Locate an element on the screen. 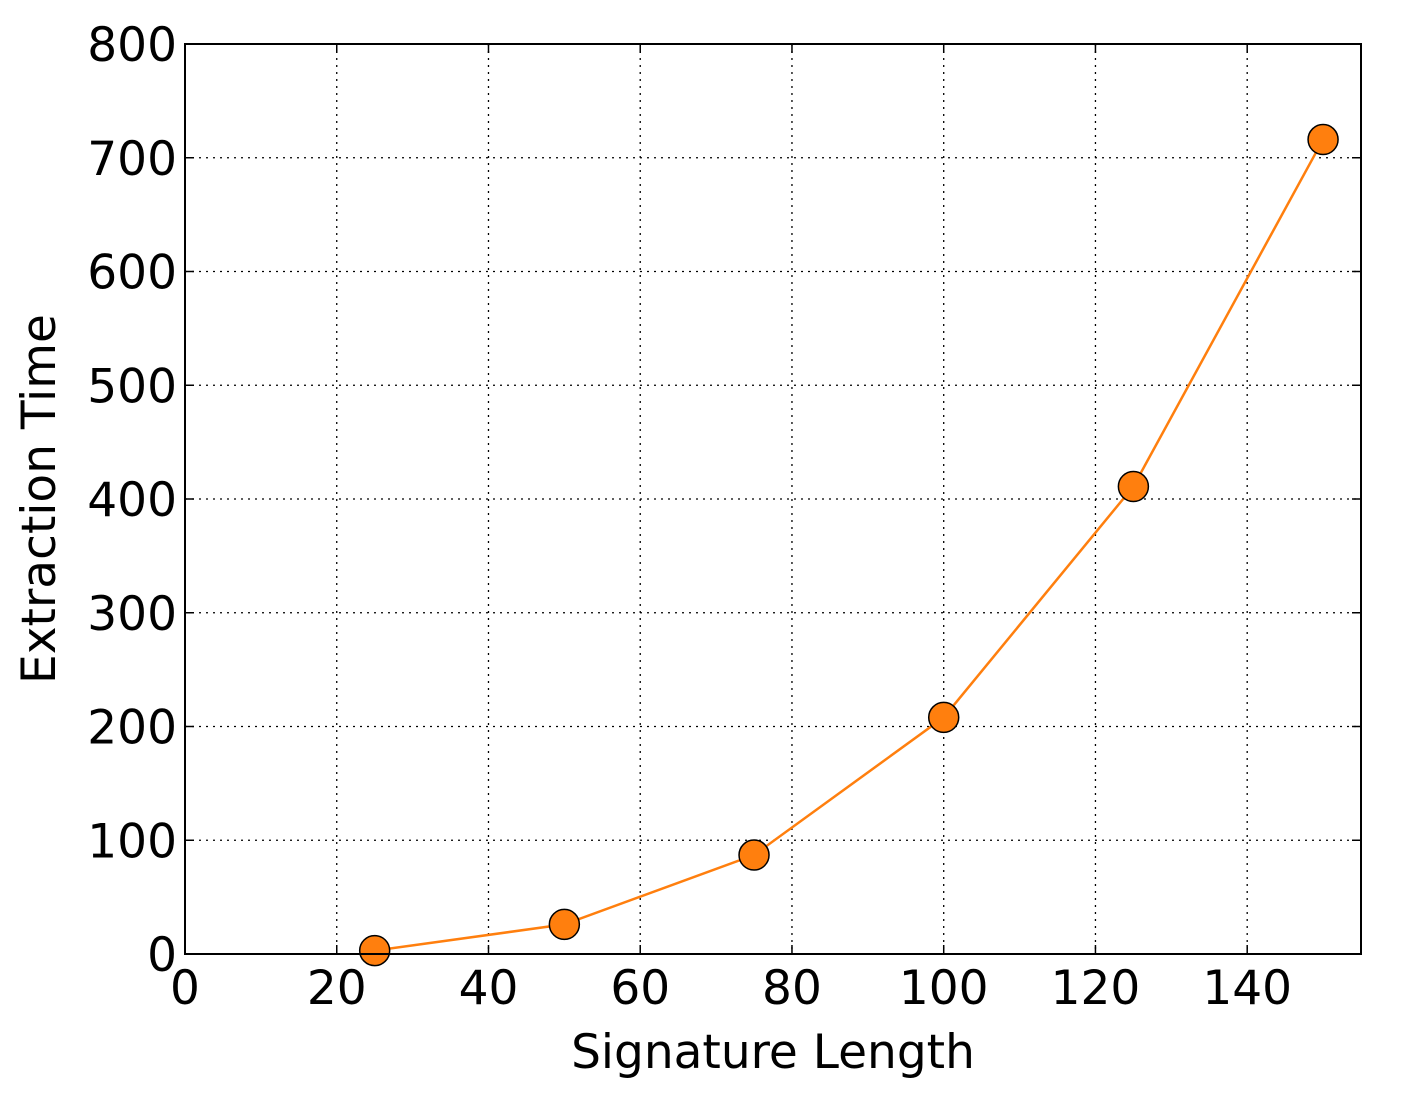 The height and width of the screenshot is (1094, 1402). y-tick-label: 800 is located at coordinates (132, 45).